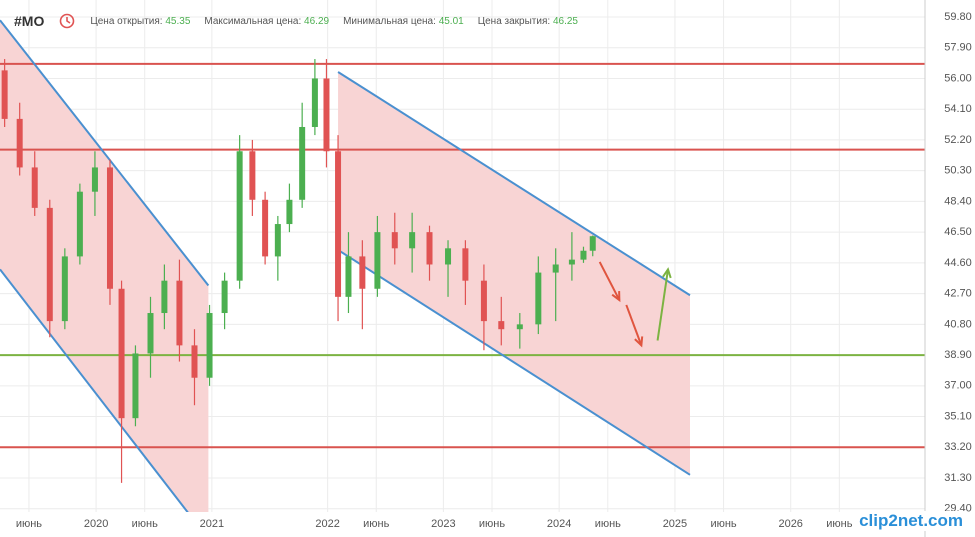 This screenshot has height=537, width=975. What do you see at coordinates (790, 524) in the screenshot?
I see `x-tick-label: 2026` at bounding box center [790, 524].